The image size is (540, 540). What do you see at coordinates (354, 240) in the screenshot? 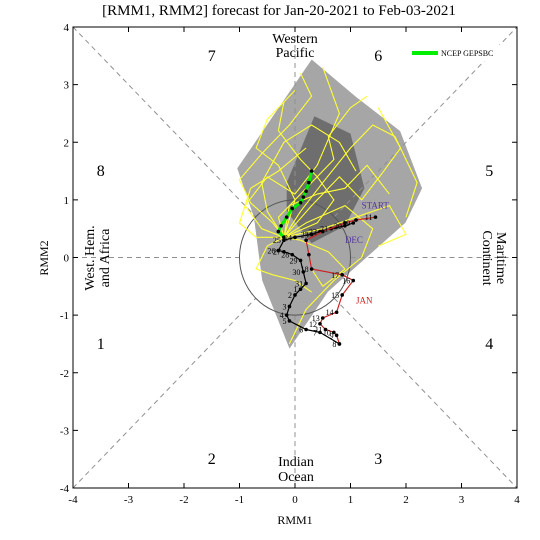
I see `month-label-dec: DEC` at bounding box center [354, 240].